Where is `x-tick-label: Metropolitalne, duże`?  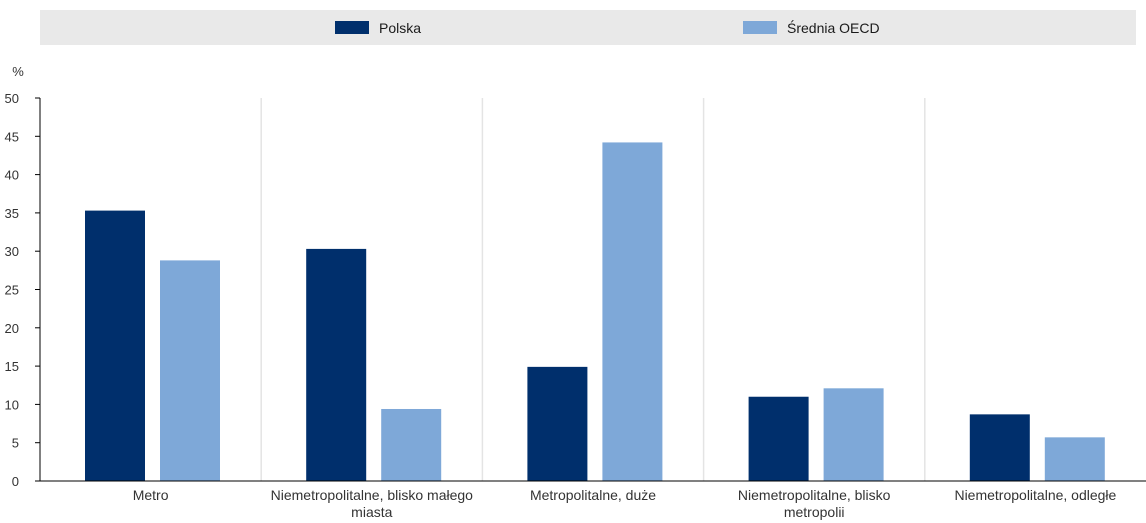
x-tick-label: Metropolitalne, duże is located at coordinates (593, 495).